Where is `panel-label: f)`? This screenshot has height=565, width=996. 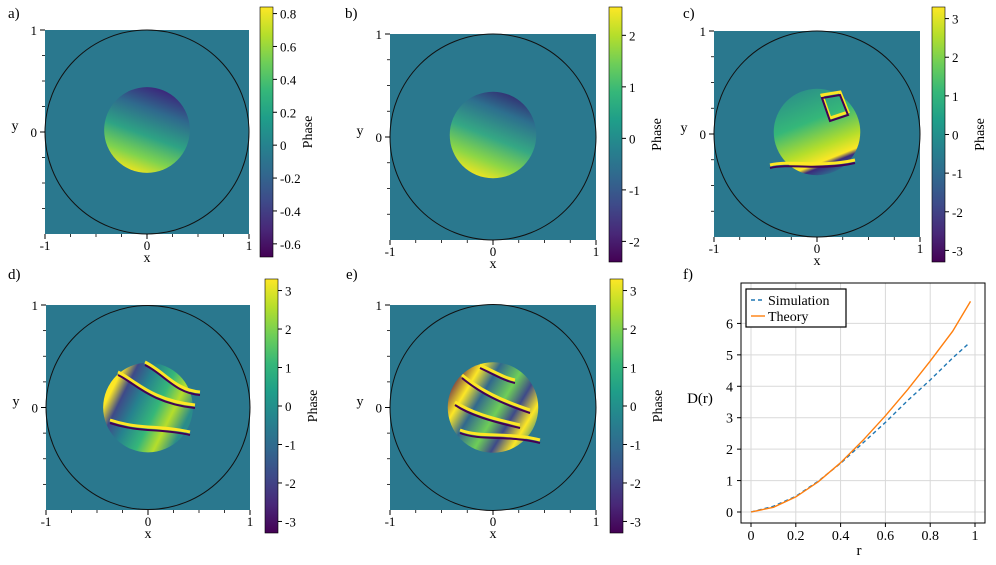 panel-label: f) is located at coordinates (688, 275).